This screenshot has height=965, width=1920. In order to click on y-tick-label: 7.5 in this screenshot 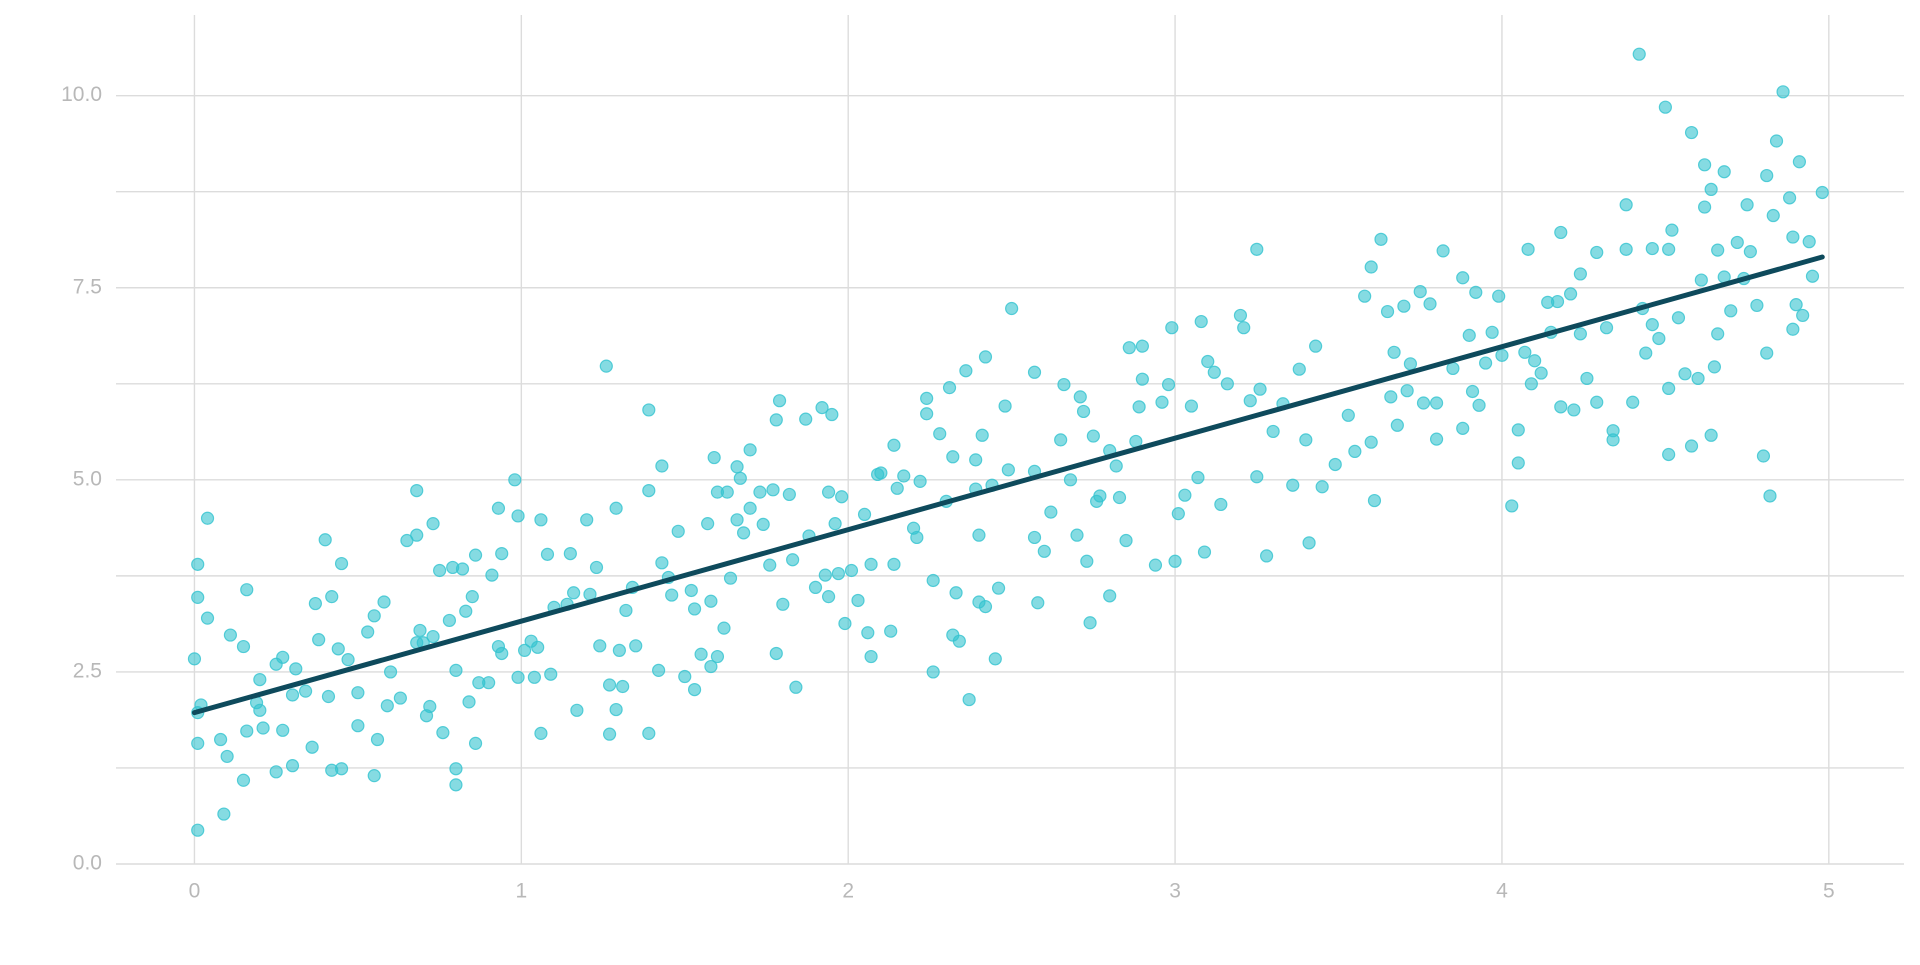, I will do `click(87, 286)`.